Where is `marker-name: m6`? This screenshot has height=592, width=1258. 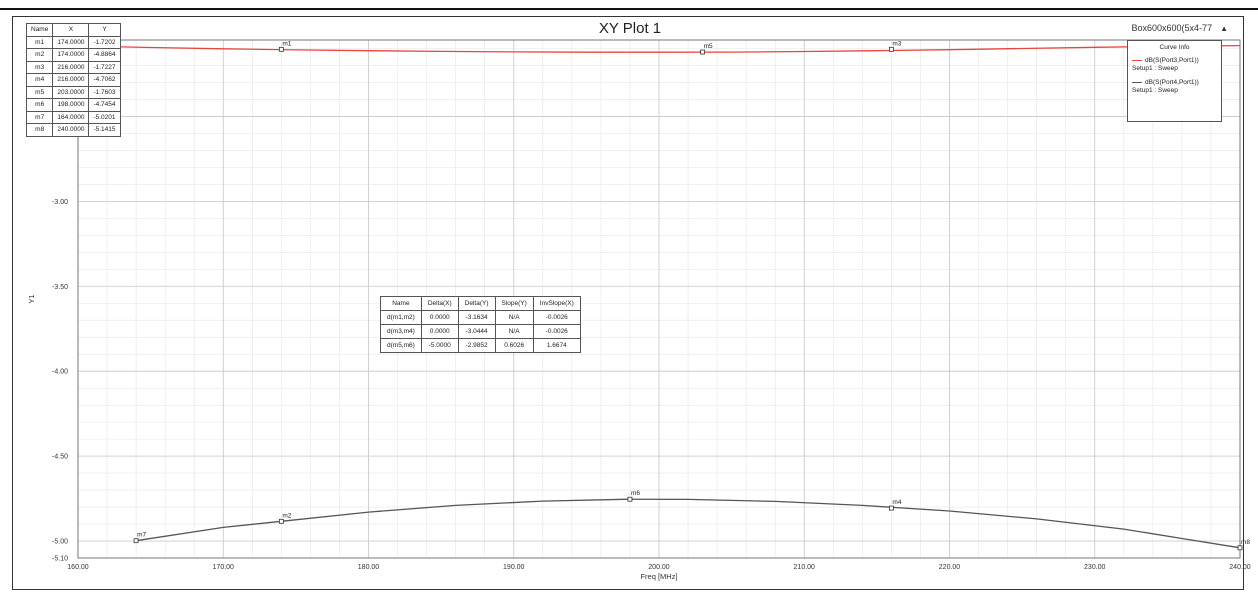 marker-name: m6 is located at coordinates (39, 105).